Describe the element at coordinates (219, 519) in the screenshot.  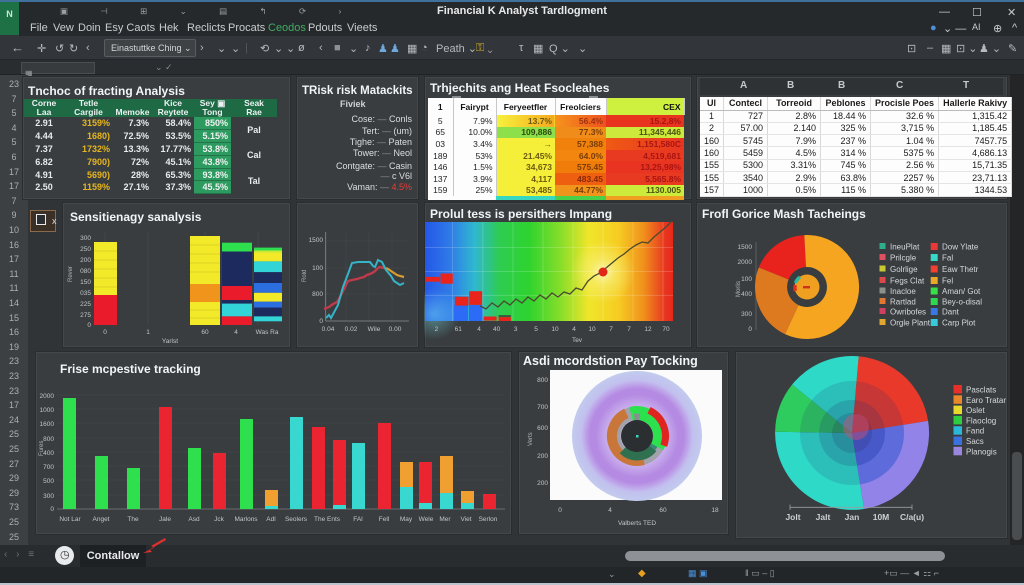
I see `svg-text: Jck` at that location.